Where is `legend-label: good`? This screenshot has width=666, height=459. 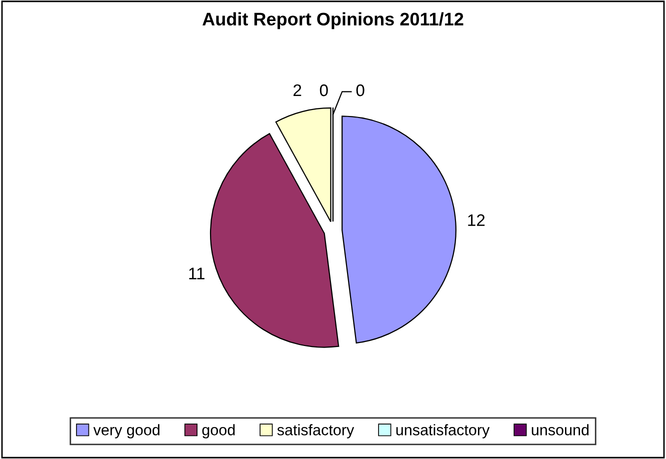
legend-label: good is located at coordinates (218, 431).